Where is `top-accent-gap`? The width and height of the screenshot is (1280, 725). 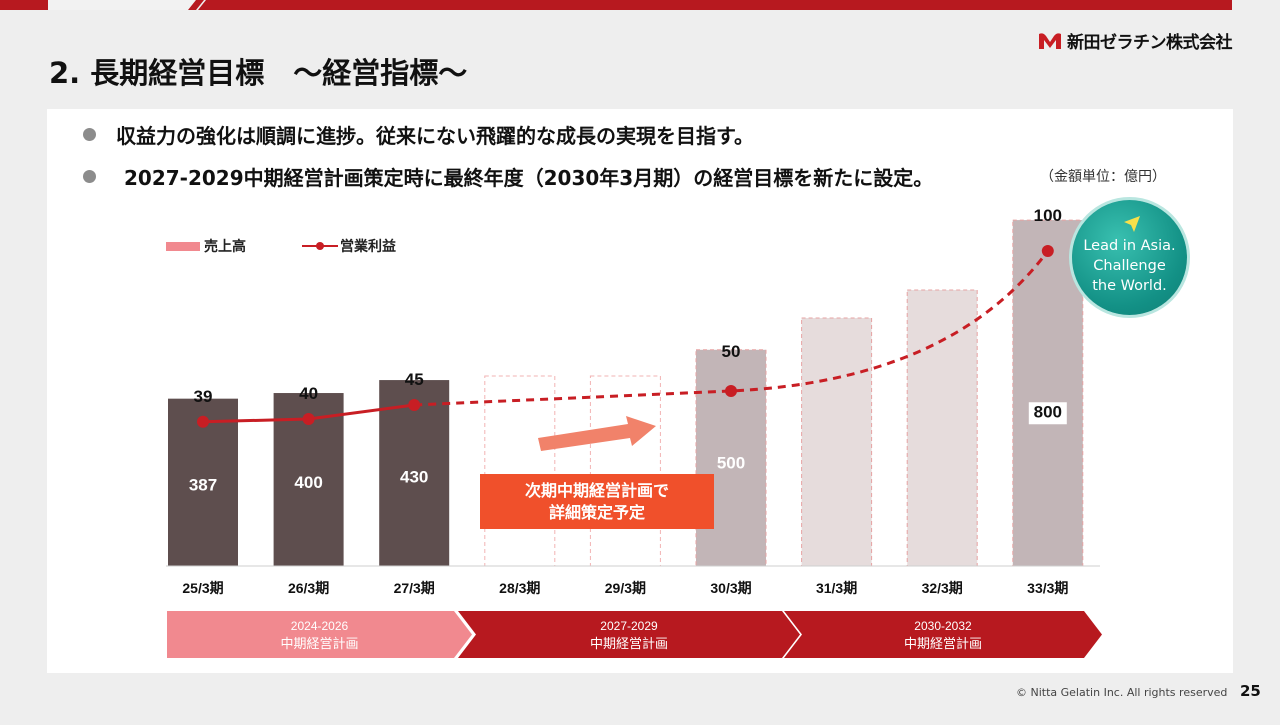 top-accent-gap is located at coordinates (201, 5).